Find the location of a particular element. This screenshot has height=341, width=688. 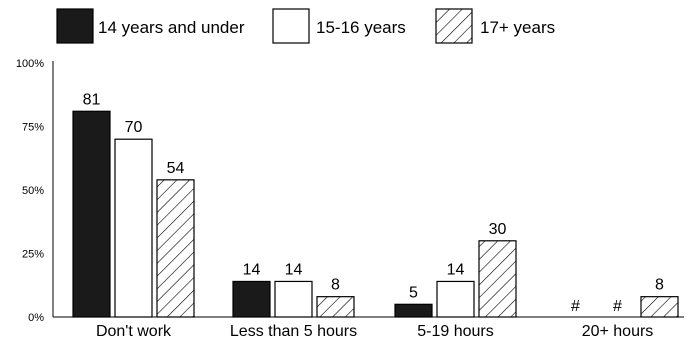

y-axis: 0% 25% 50% 75% 100% is located at coordinates (35, 191).